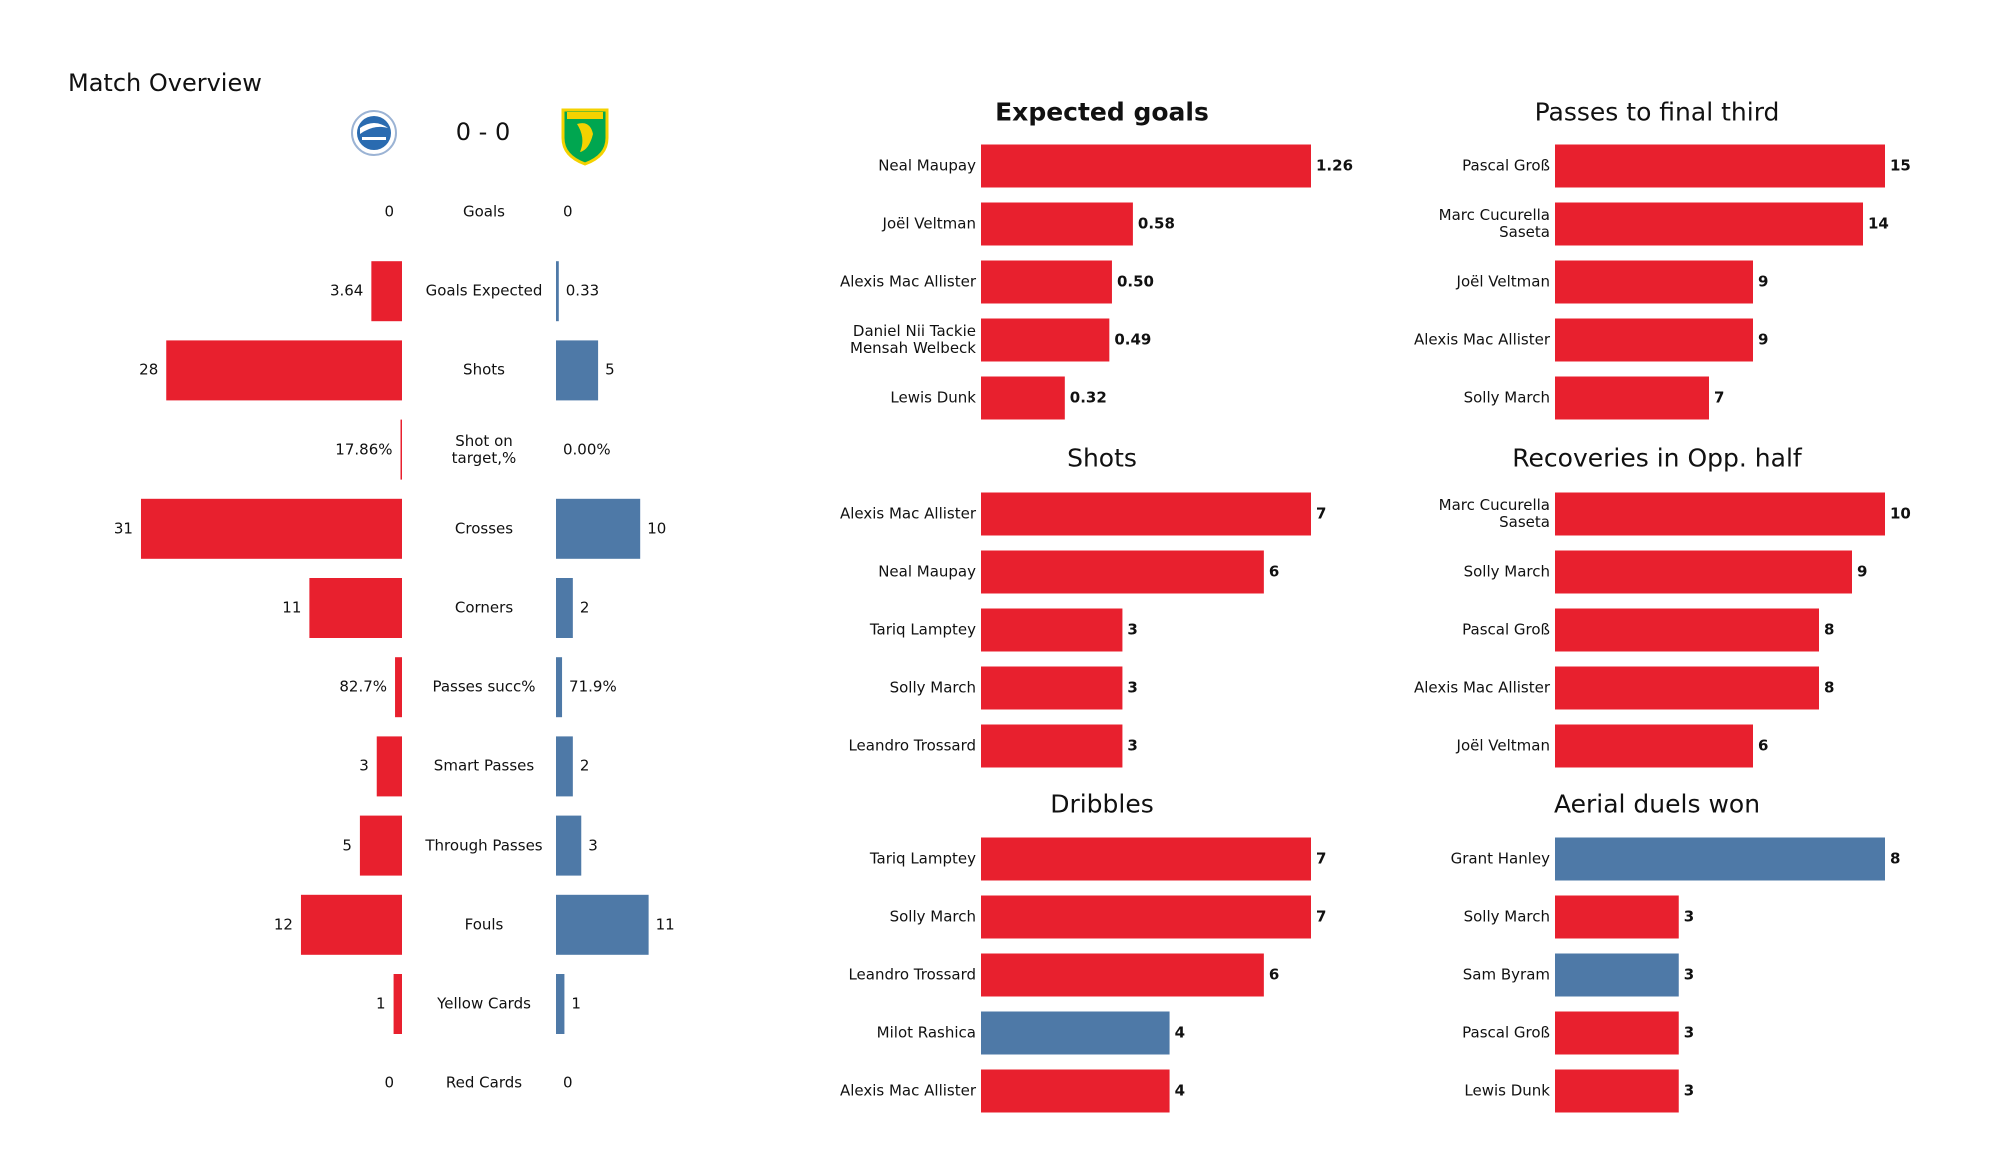 This screenshot has height=1175, width=2000. What do you see at coordinates (585, 137) in the screenshot?
I see `away-logo` at bounding box center [585, 137].